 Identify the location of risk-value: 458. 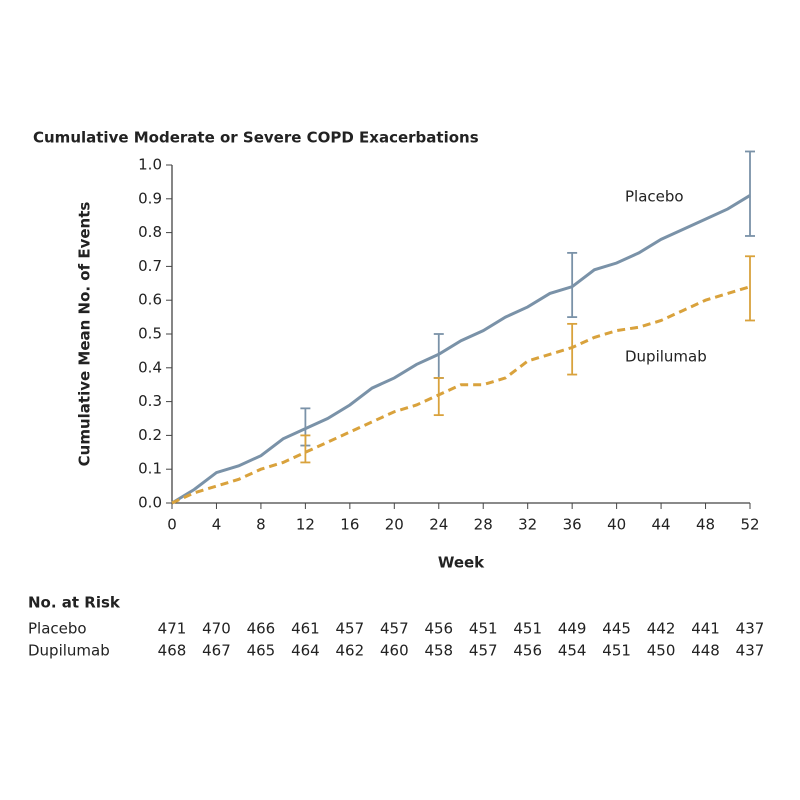
(438, 651).